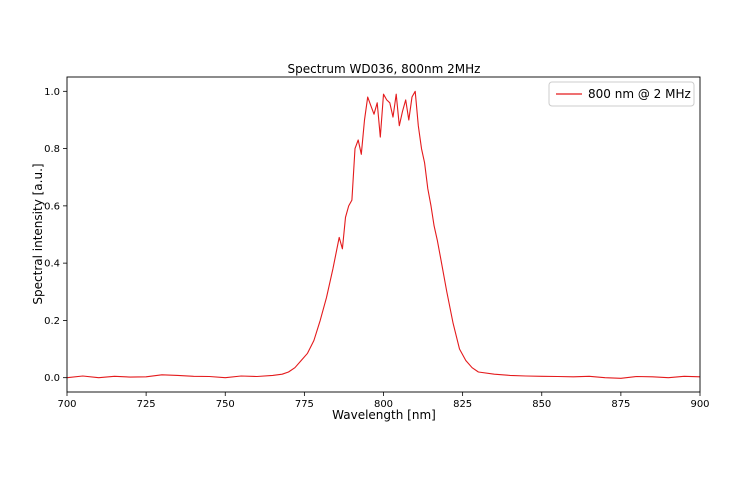 This screenshot has height=500, width=750. I want to click on legend-box, so click(621, 94).